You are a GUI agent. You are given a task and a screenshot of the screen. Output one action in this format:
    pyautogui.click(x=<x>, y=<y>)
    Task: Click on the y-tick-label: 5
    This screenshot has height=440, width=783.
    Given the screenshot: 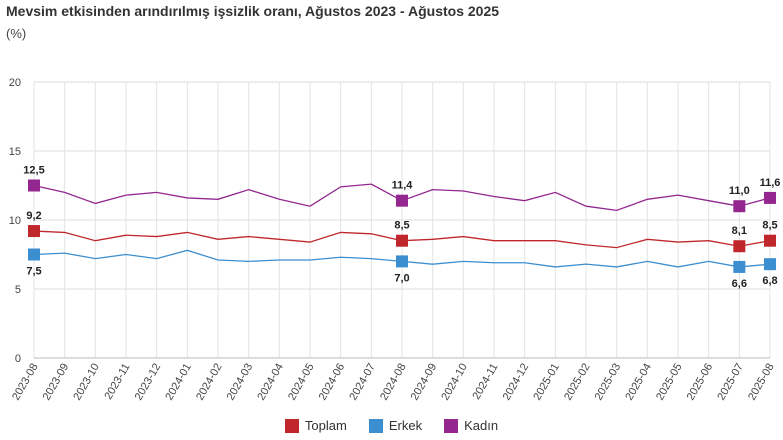 What is the action you would take?
    pyautogui.click(x=18, y=290)
    